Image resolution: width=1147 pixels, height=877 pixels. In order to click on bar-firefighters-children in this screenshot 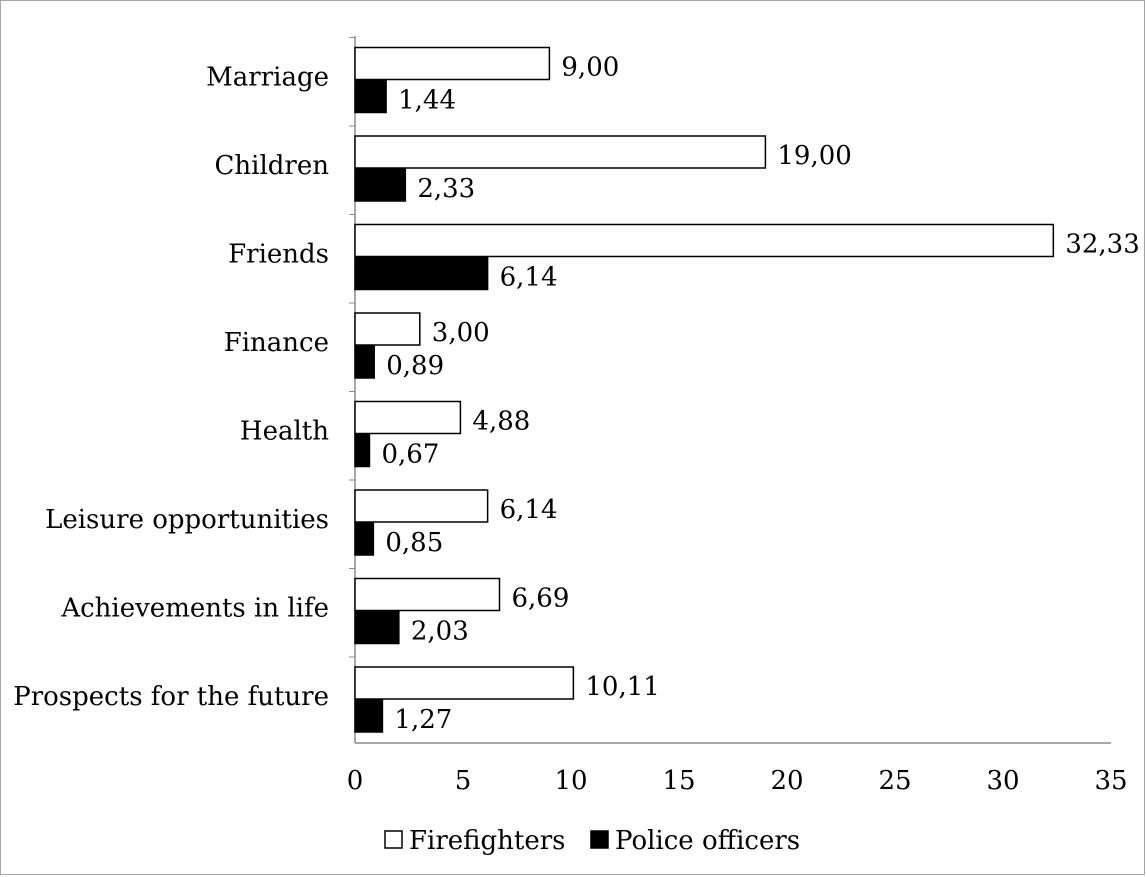, I will do `click(560, 152)`.